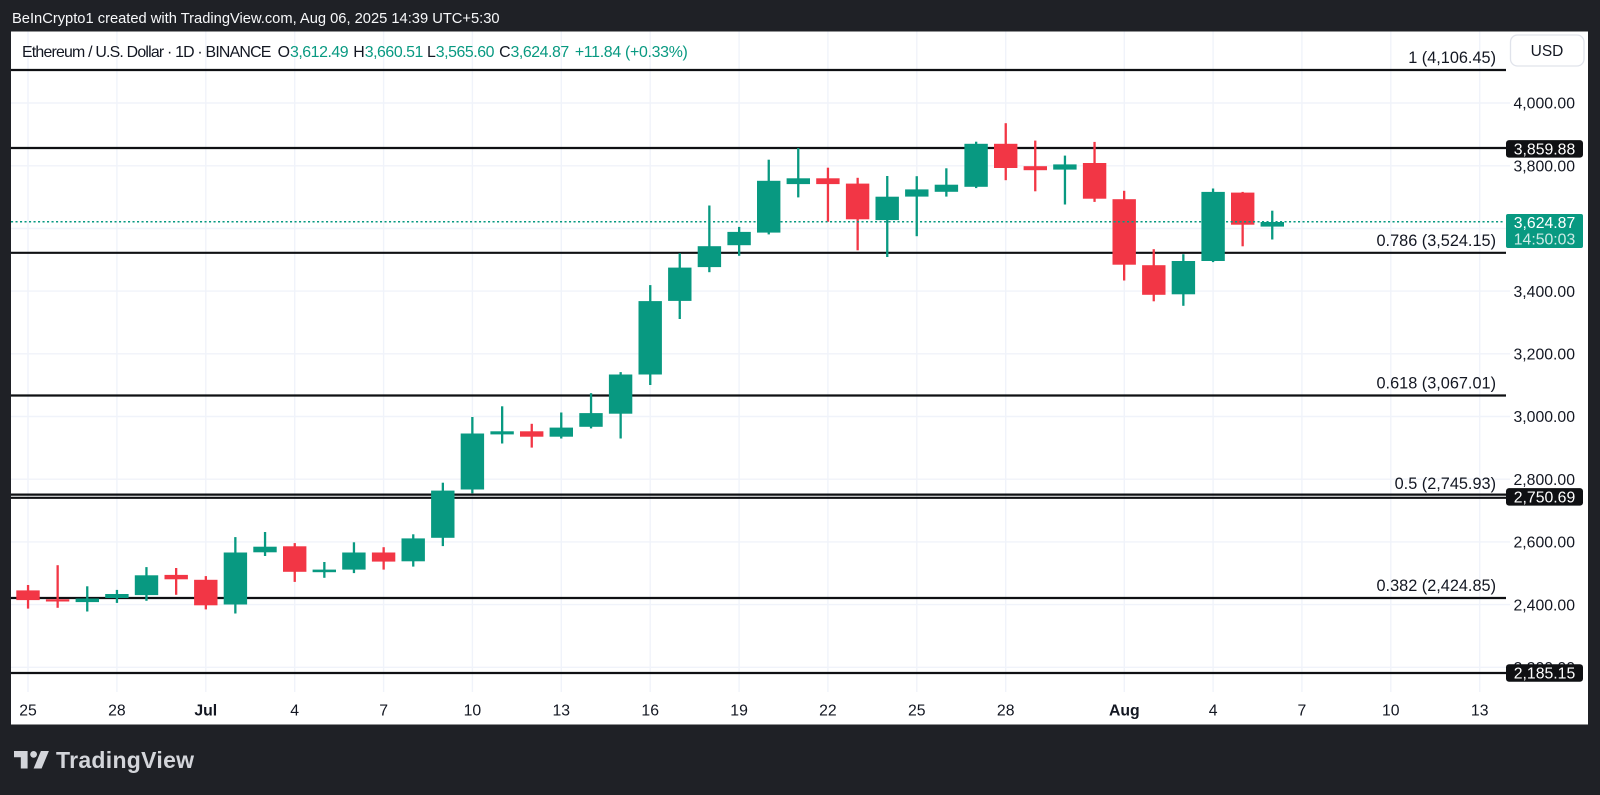 This screenshot has width=1600, height=795. Describe the element at coordinates (1545, 355) in the screenshot. I see `svg-text: 3,200.00` at that location.